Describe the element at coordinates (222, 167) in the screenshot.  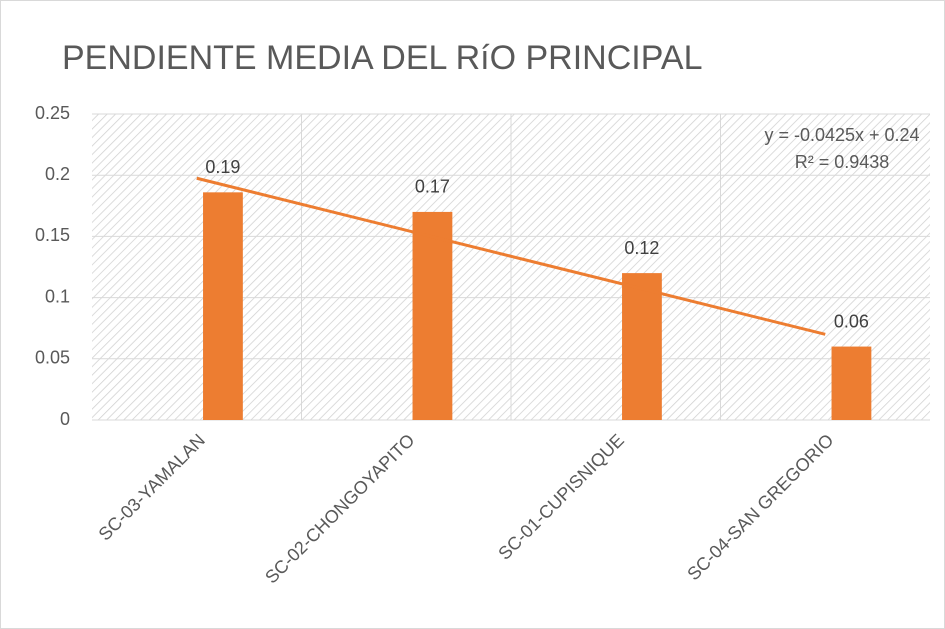
I see `data-label: 0.19` at that location.